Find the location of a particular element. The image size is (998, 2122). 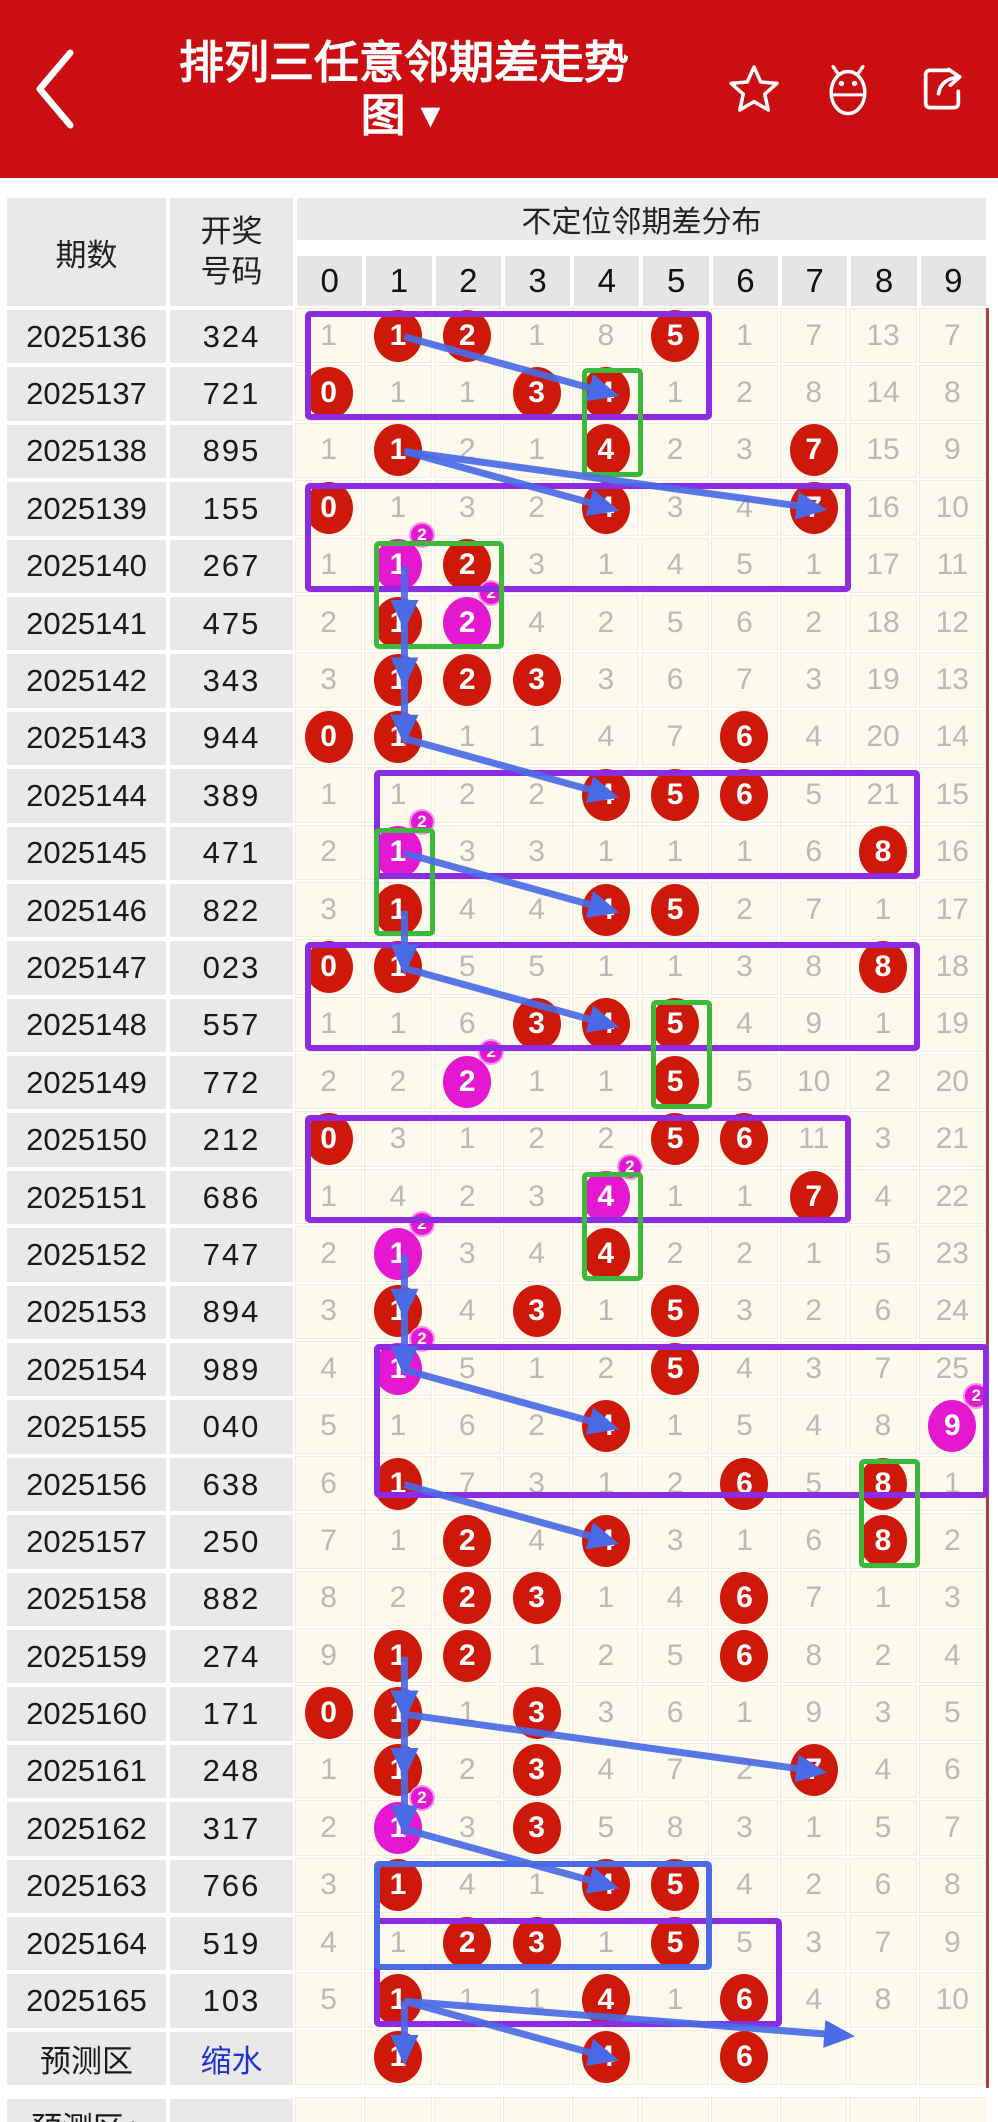

grid-cell: 10 is located at coordinates (953, 509).